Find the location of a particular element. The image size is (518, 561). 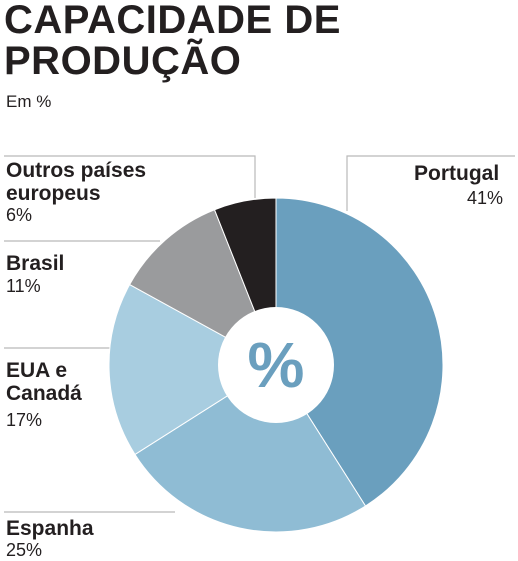

slice-espanha is located at coordinates (250, 448).